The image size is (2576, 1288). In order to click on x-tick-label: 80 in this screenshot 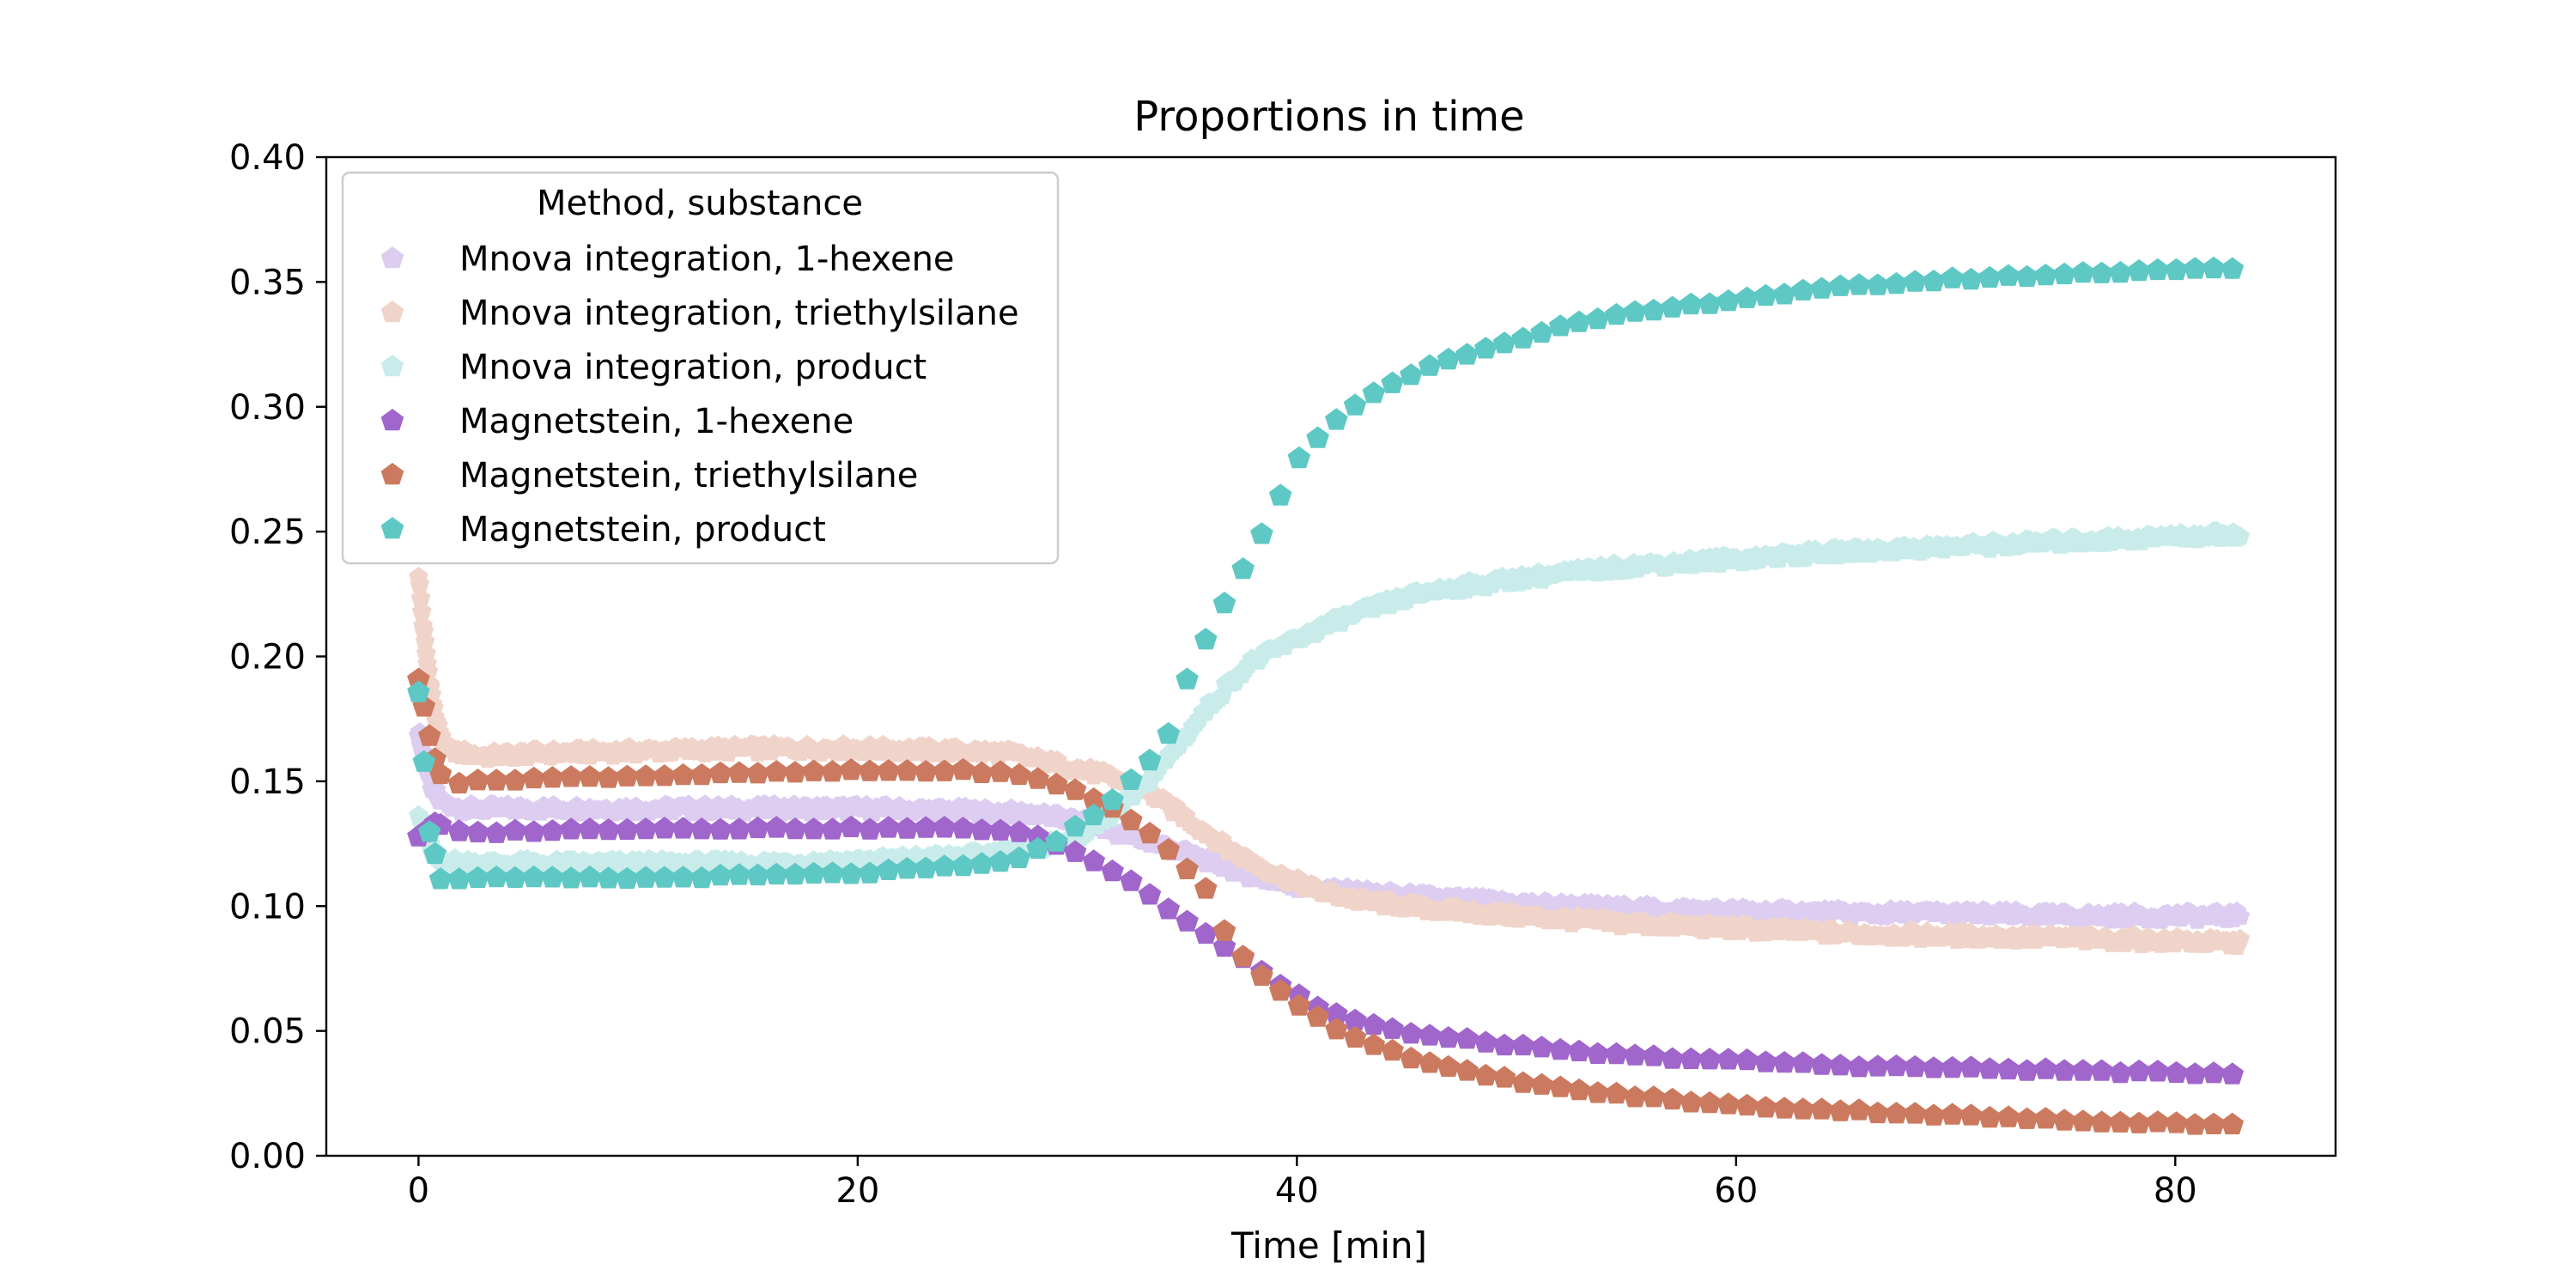, I will do `click(2175, 1191)`.